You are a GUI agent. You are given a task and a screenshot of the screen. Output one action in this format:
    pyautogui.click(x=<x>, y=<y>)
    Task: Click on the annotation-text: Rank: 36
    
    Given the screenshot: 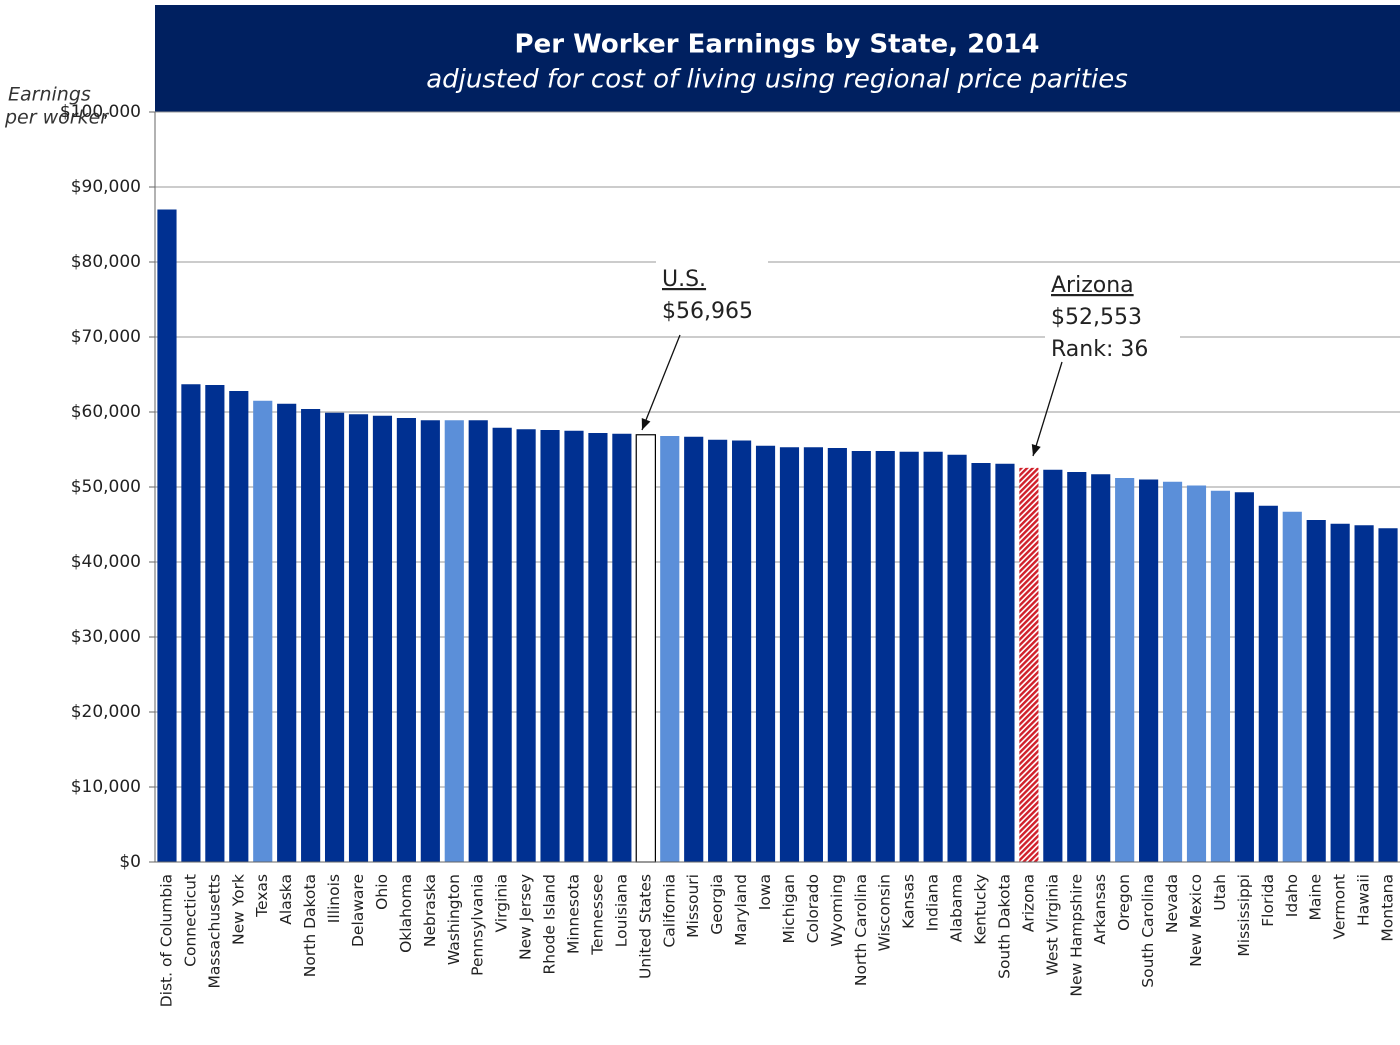 What is the action you would take?
    pyautogui.click(x=1099, y=349)
    